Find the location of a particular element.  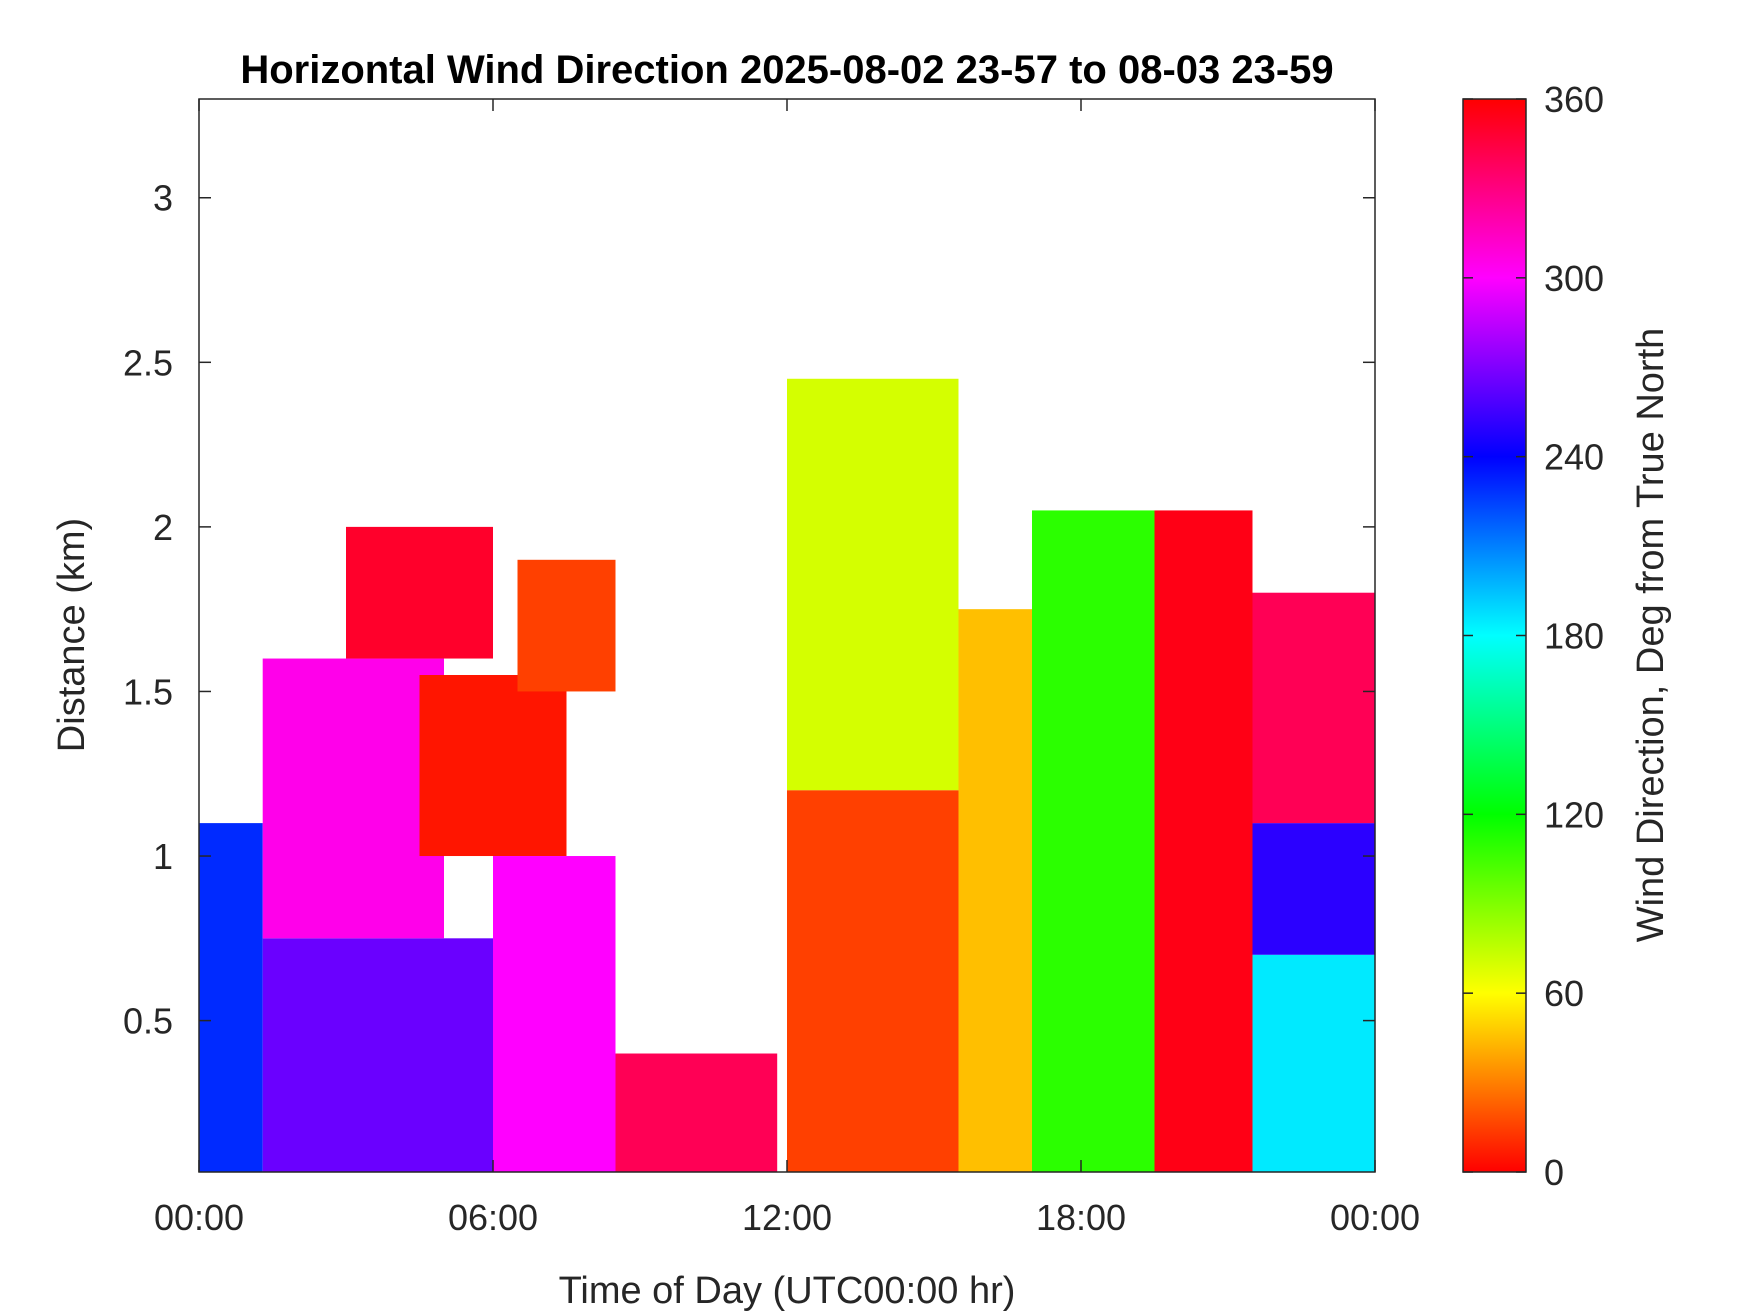

x-axis-label: Time of Day (UTC00:00 hr) is located at coordinates (787, 1291).